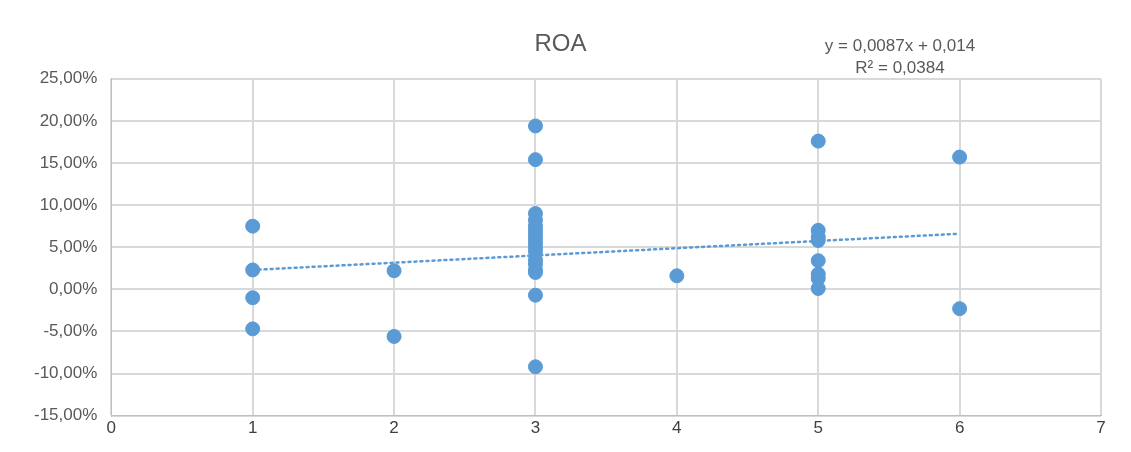 This screenshot has width=1131, height=452. I want to click on y-tick-label: 25,00%, so click(68, 78).